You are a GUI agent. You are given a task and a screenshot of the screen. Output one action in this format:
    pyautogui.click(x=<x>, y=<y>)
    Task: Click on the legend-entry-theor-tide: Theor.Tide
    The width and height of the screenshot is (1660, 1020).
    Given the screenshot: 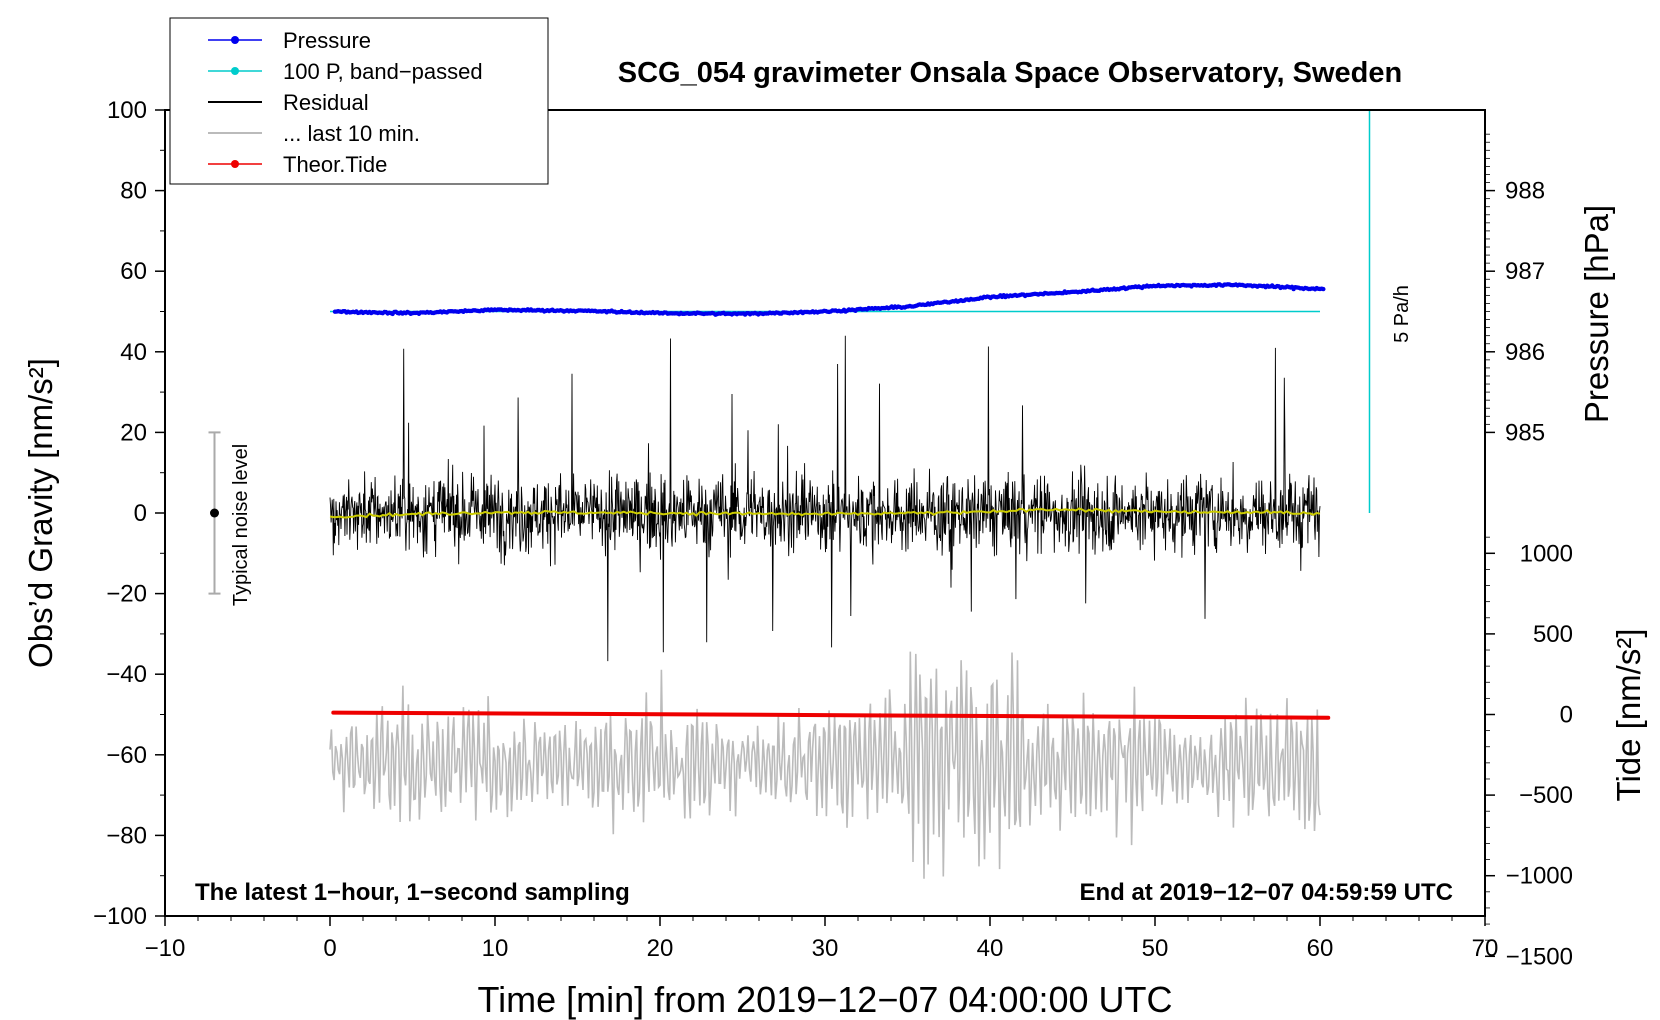 What is the action you would take?
    pyautogui.click(x=297, y=164)
    